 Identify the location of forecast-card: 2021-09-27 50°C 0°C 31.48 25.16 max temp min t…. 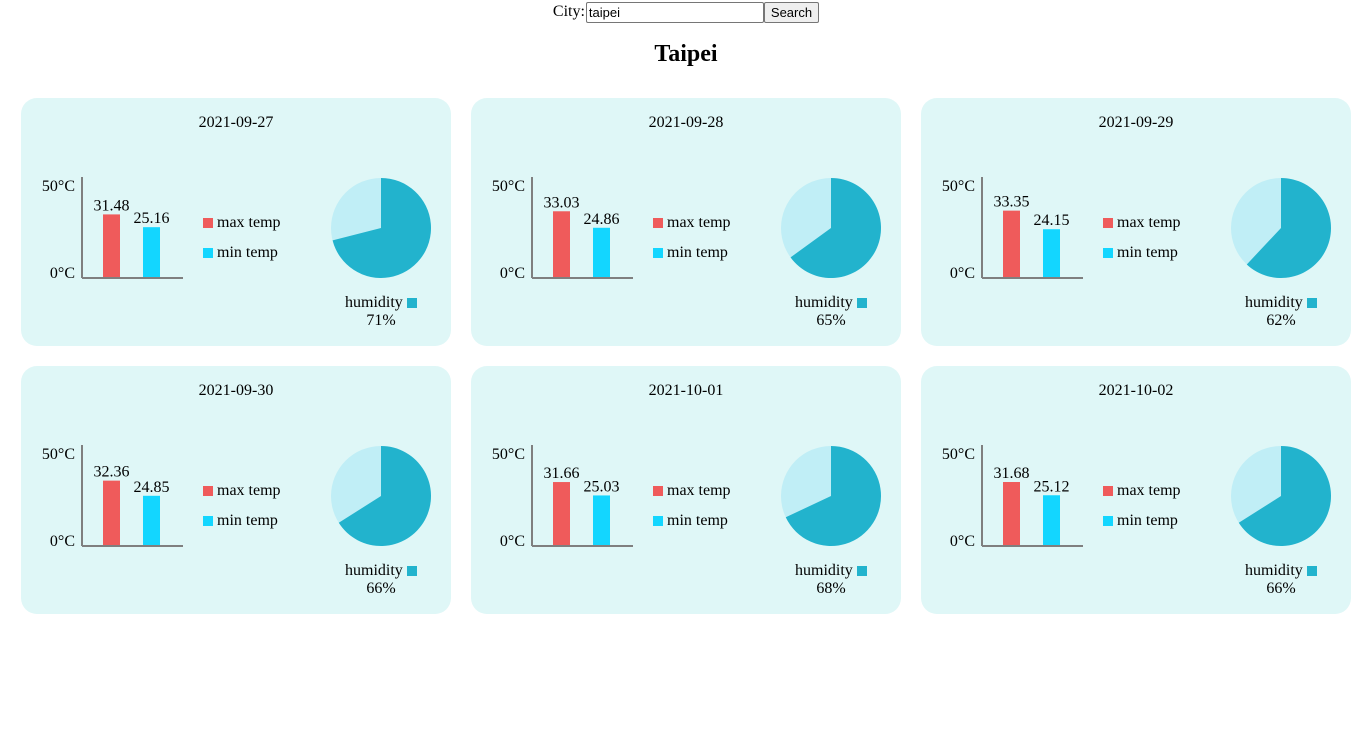
(236, 222).